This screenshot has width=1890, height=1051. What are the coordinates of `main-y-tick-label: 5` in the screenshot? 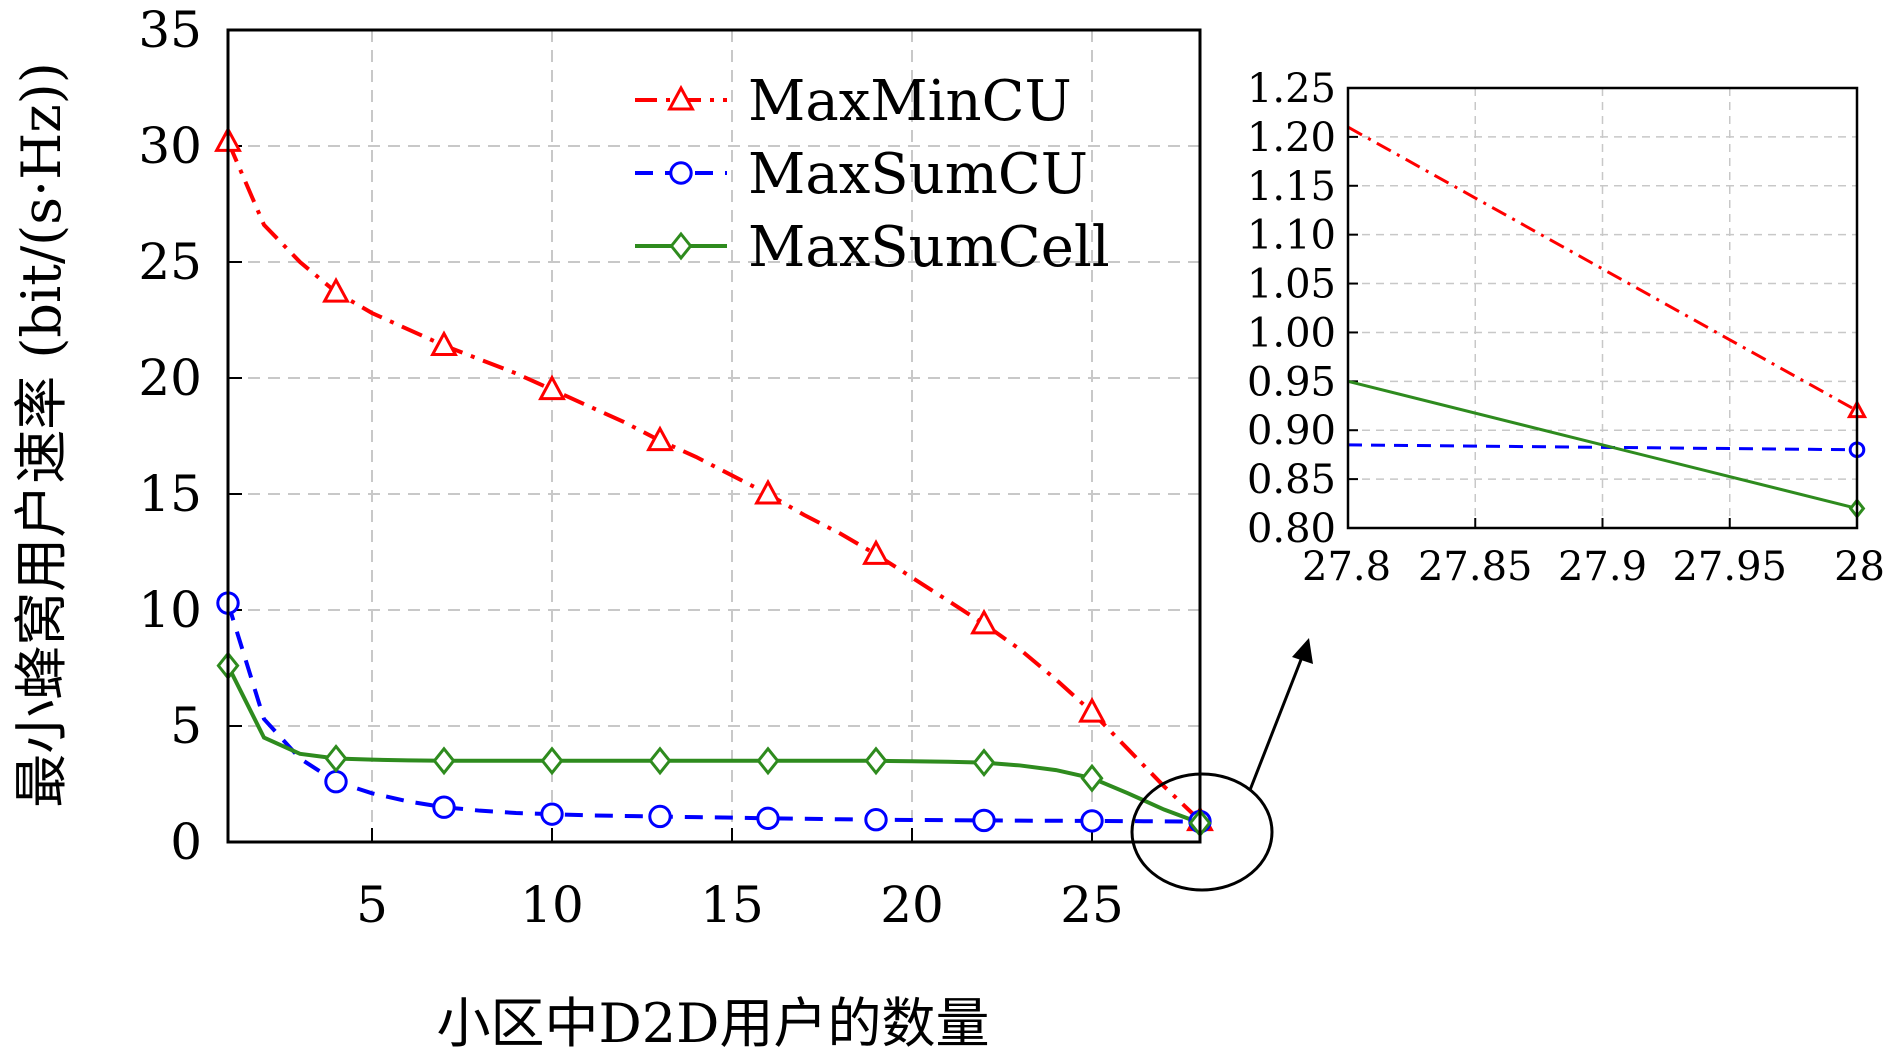 It's located at (186, 726).